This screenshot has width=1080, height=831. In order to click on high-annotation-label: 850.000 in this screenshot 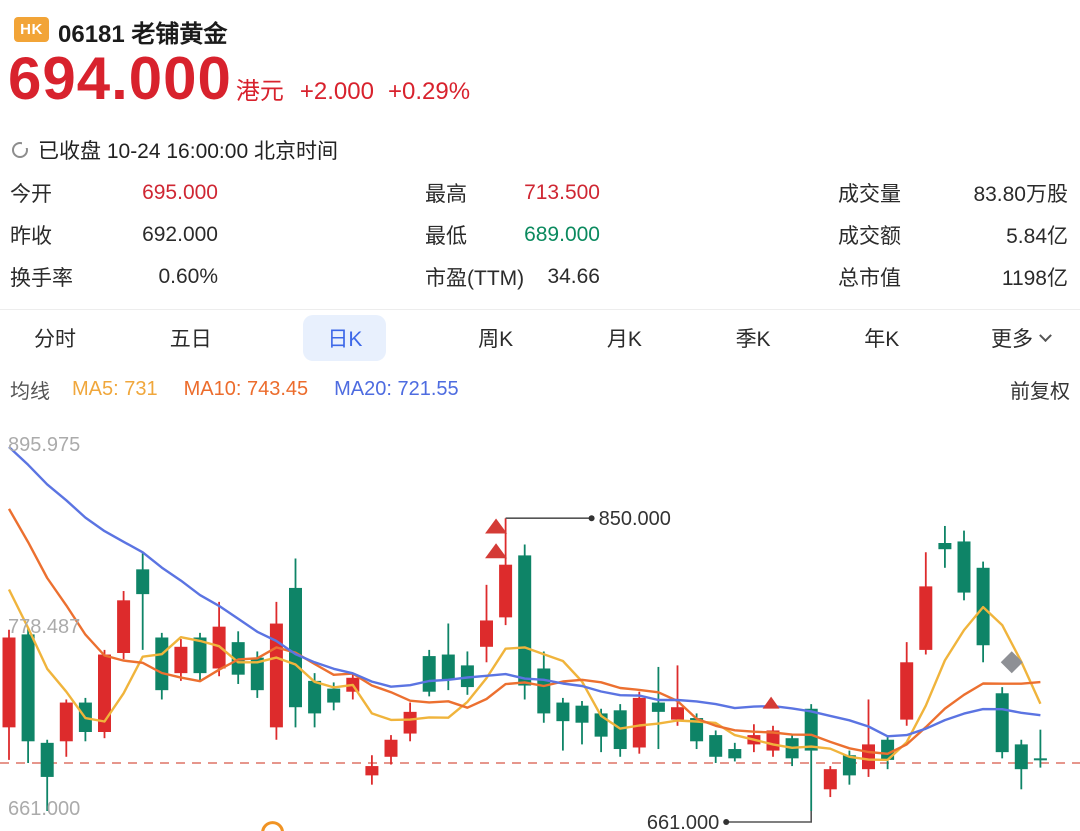, I will do `click(635, 519)`.